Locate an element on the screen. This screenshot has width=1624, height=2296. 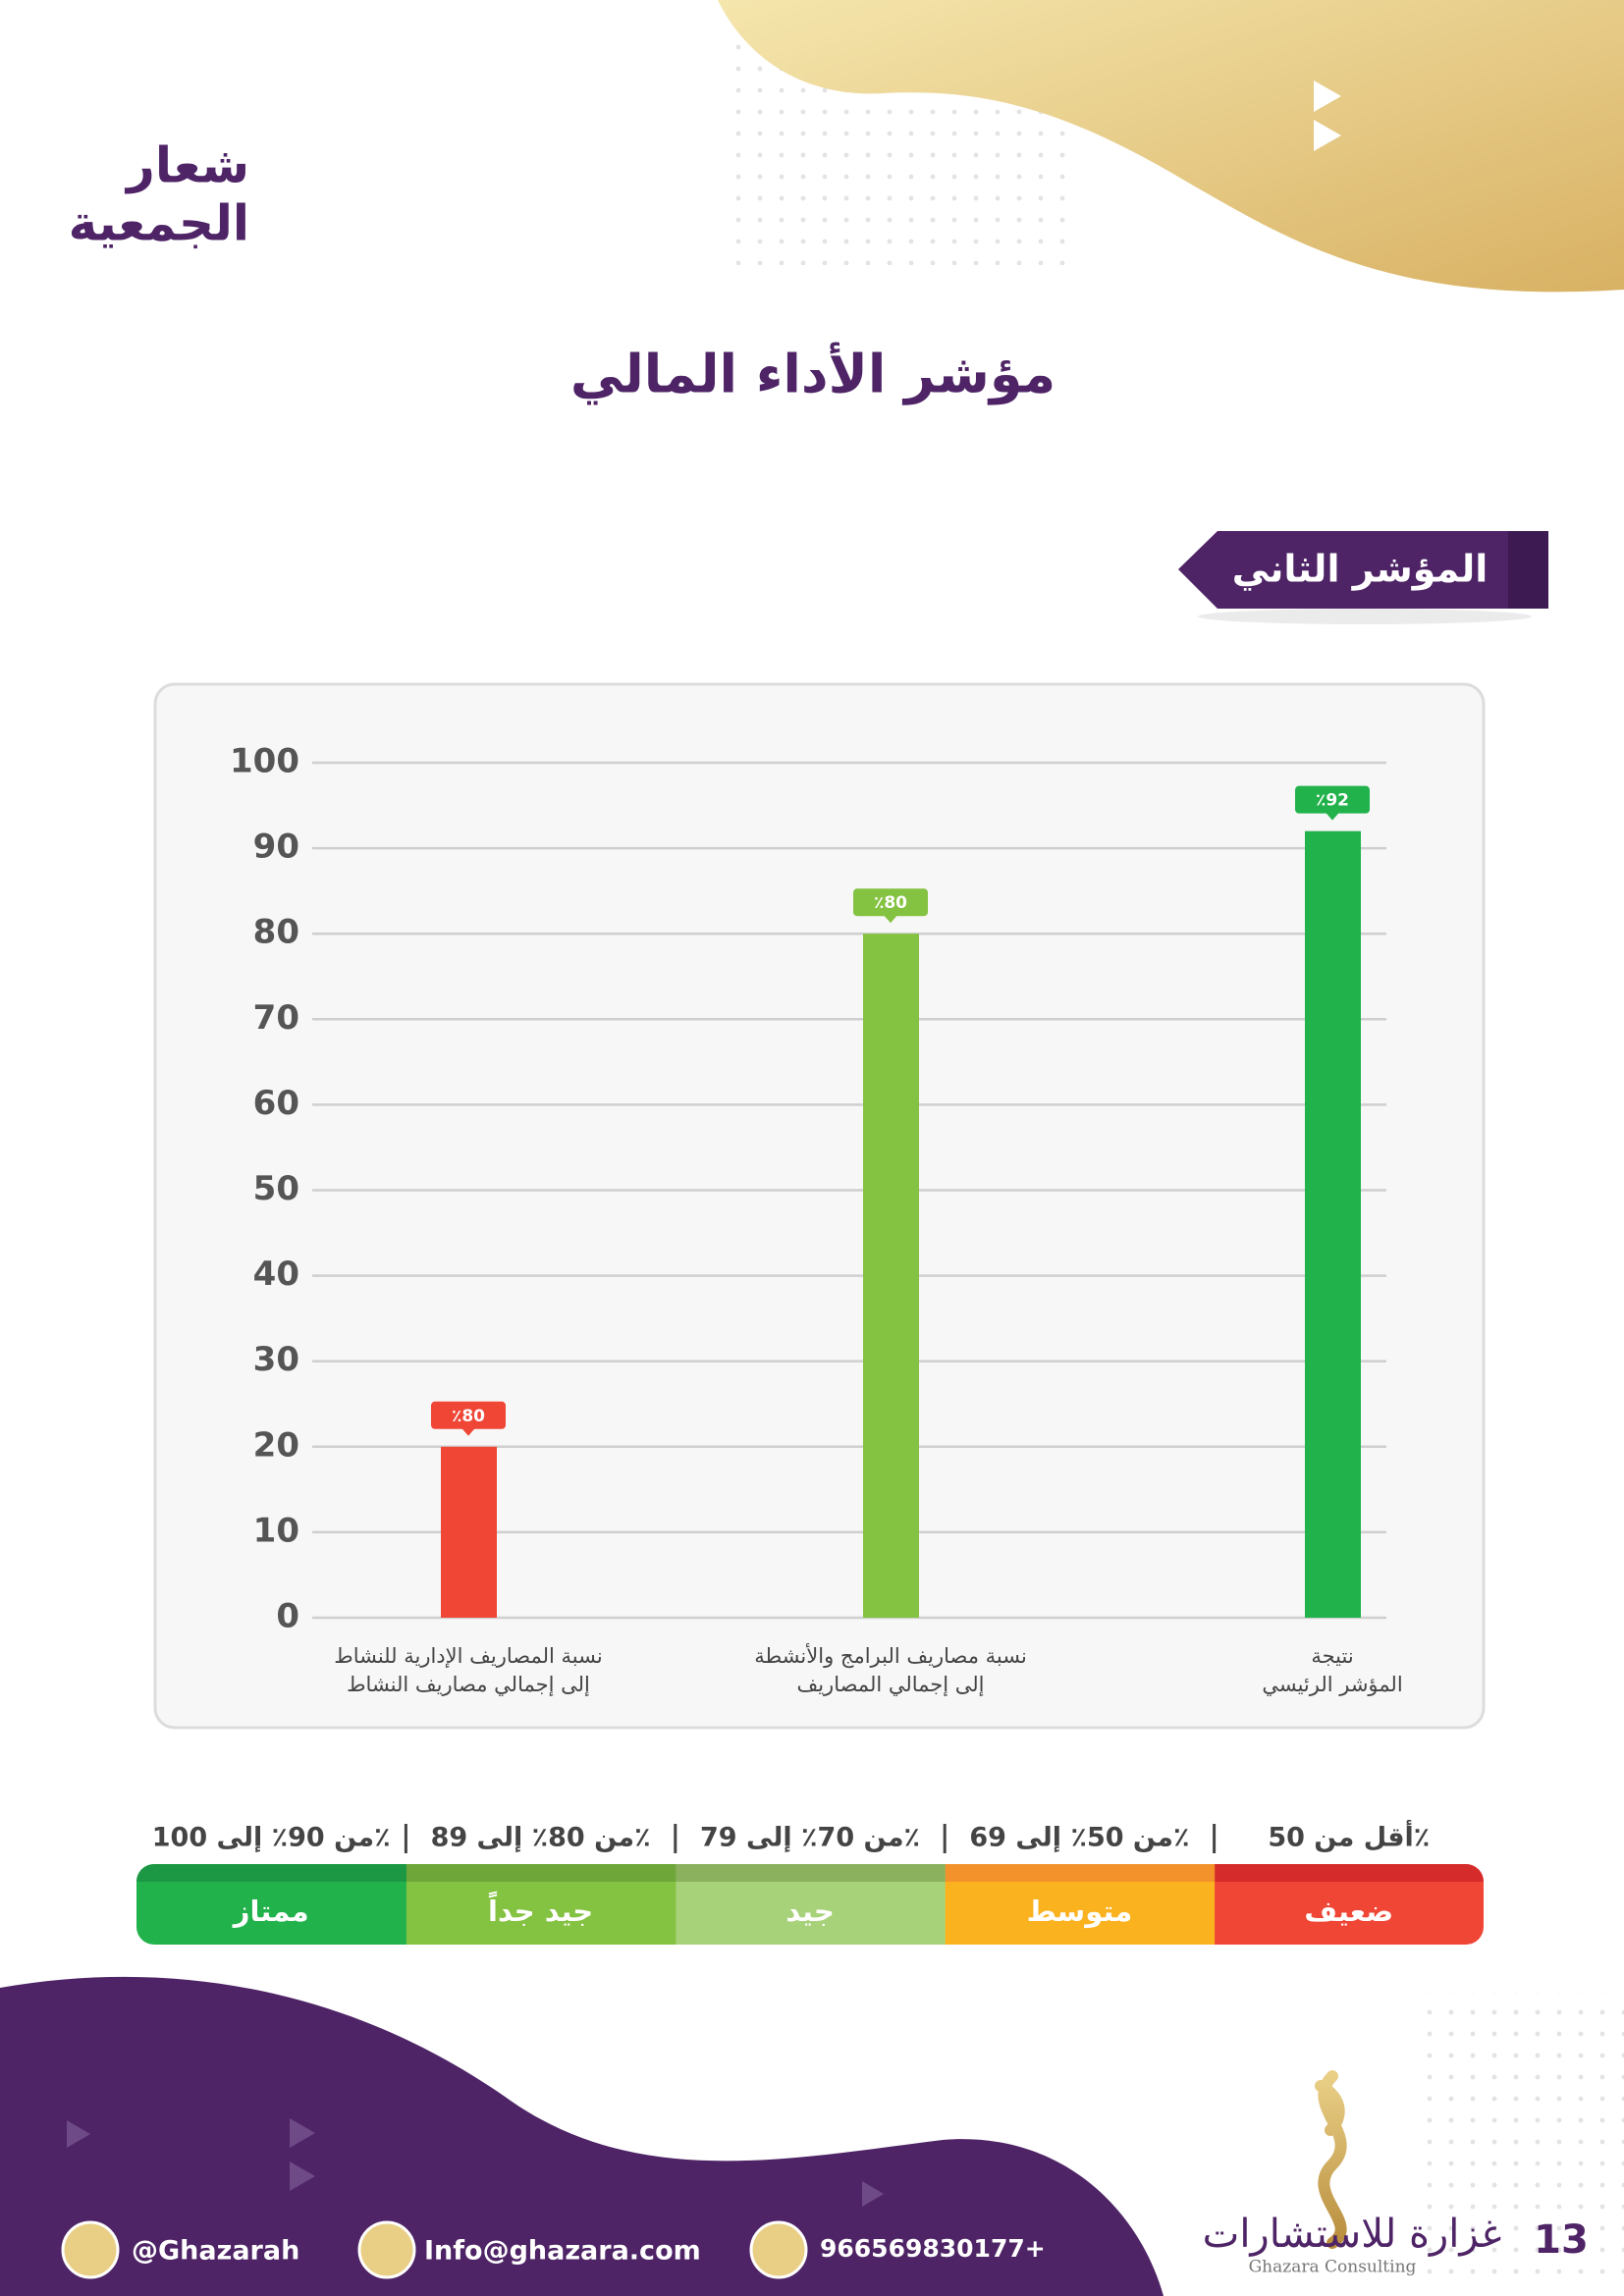
logo-name: غزارة للاستشارات is located at coordinates (1352, 2235).